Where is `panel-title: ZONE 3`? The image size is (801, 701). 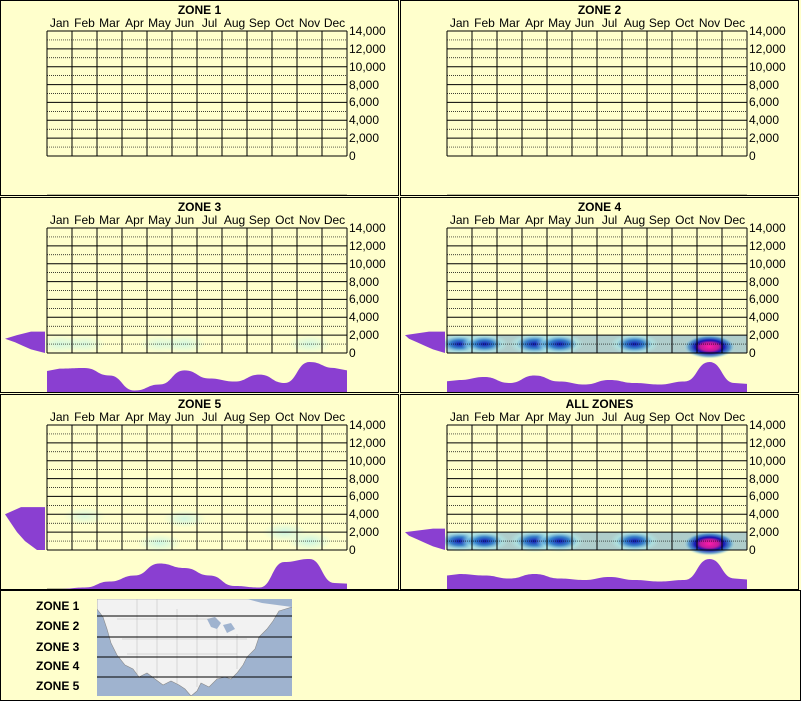 panel-title: ZONE 3 is located at coordinates (199, 207).